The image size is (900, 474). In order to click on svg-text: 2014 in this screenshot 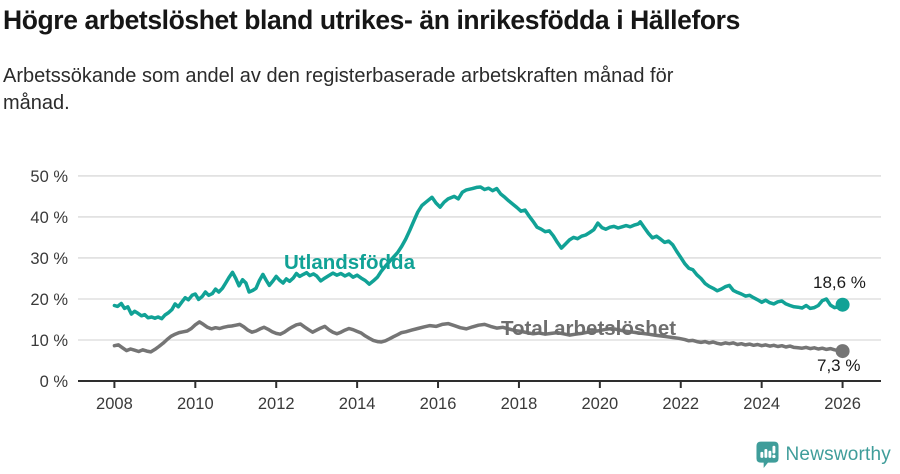, I will do `click(357, 404)`.